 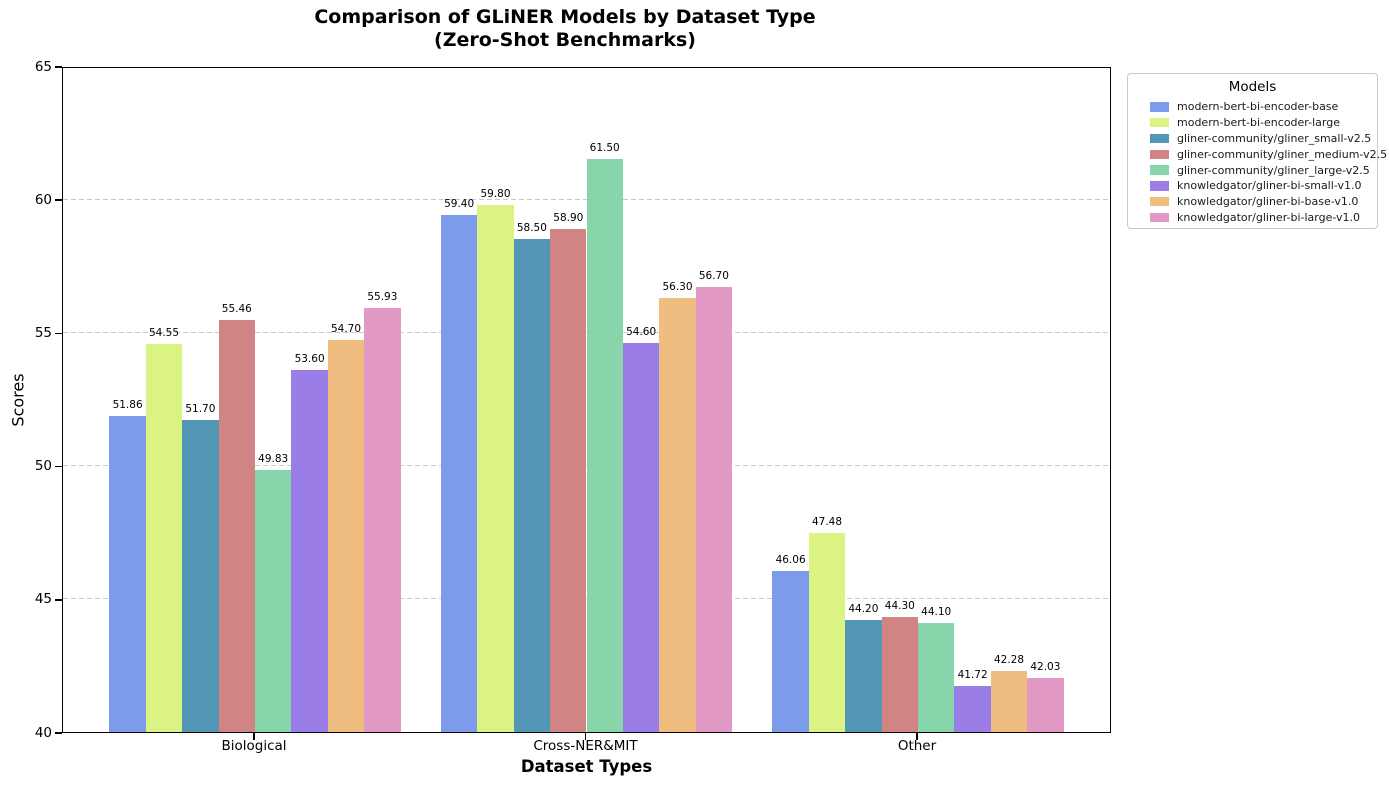 I want to click on bar-value-label: 59.80, so click(x=495, y=193).